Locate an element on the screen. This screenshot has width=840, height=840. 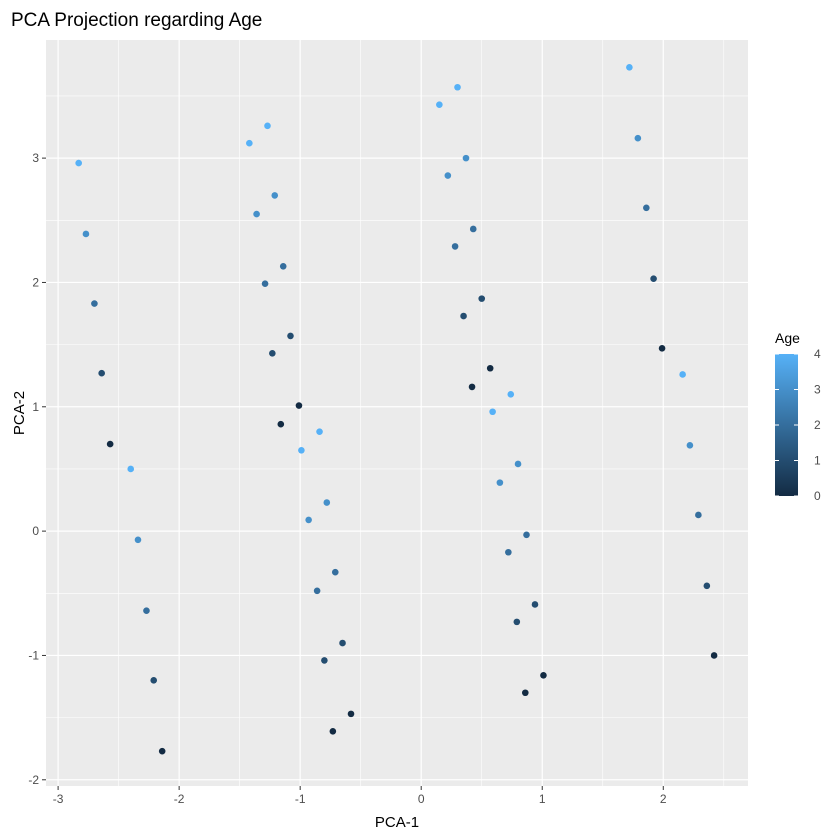
y-axis-ticks: -2 -1 0 1 2 3 is located at coordinates (37, 469).